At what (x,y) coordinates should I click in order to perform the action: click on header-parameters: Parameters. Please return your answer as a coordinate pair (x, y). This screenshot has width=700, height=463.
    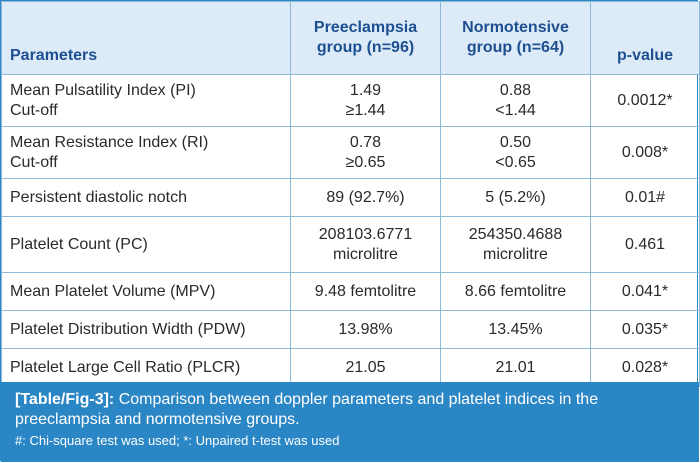
    Looking at the image, I should click on (146, 38).